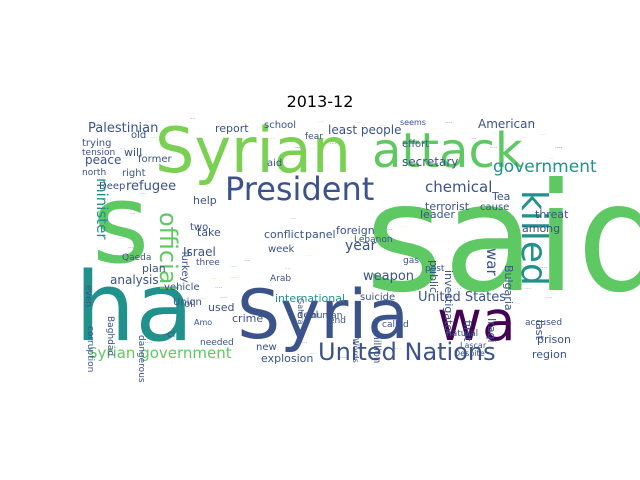 The width and height of the screenshot is (640, 480). I want to click on cloud-word: ha, so click(134, 308).